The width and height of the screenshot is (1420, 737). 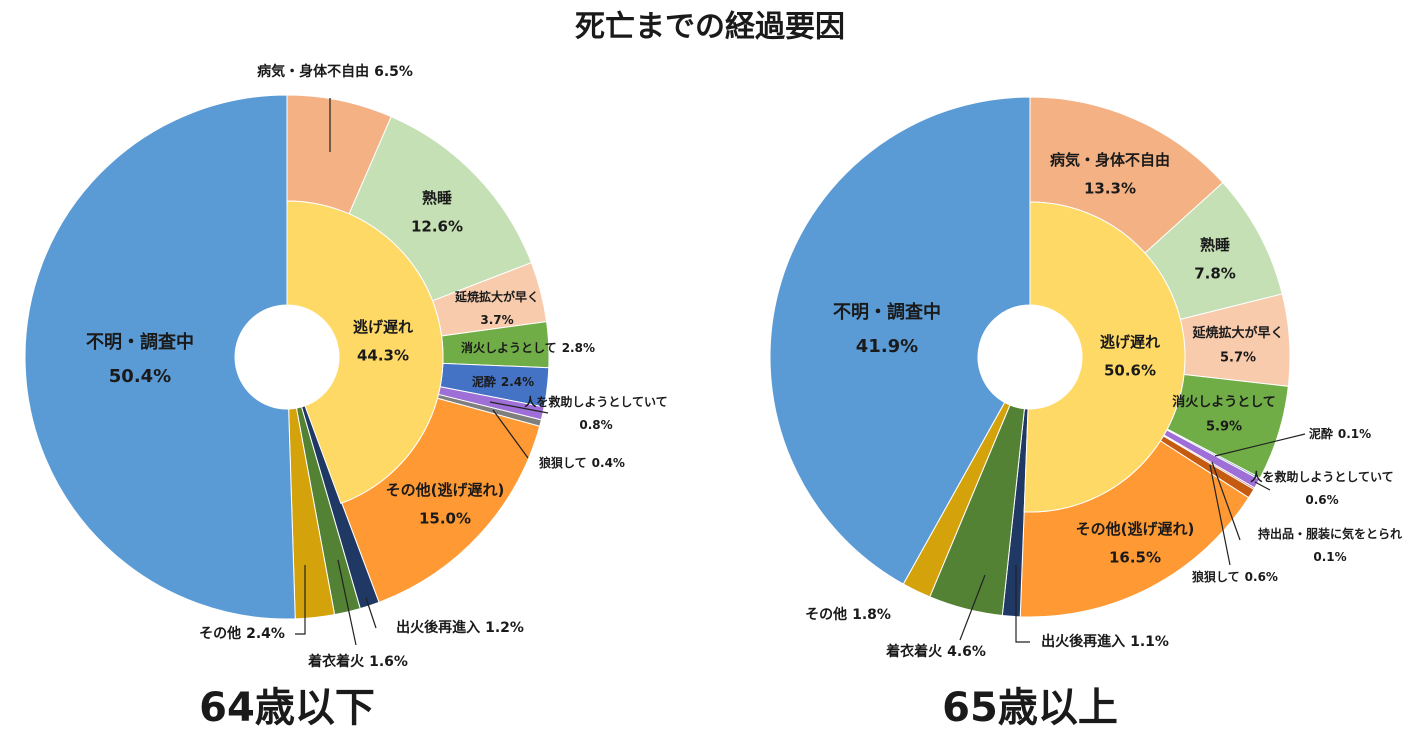 I want to click on label-value: 50.4%, so click(x=140, y=376).